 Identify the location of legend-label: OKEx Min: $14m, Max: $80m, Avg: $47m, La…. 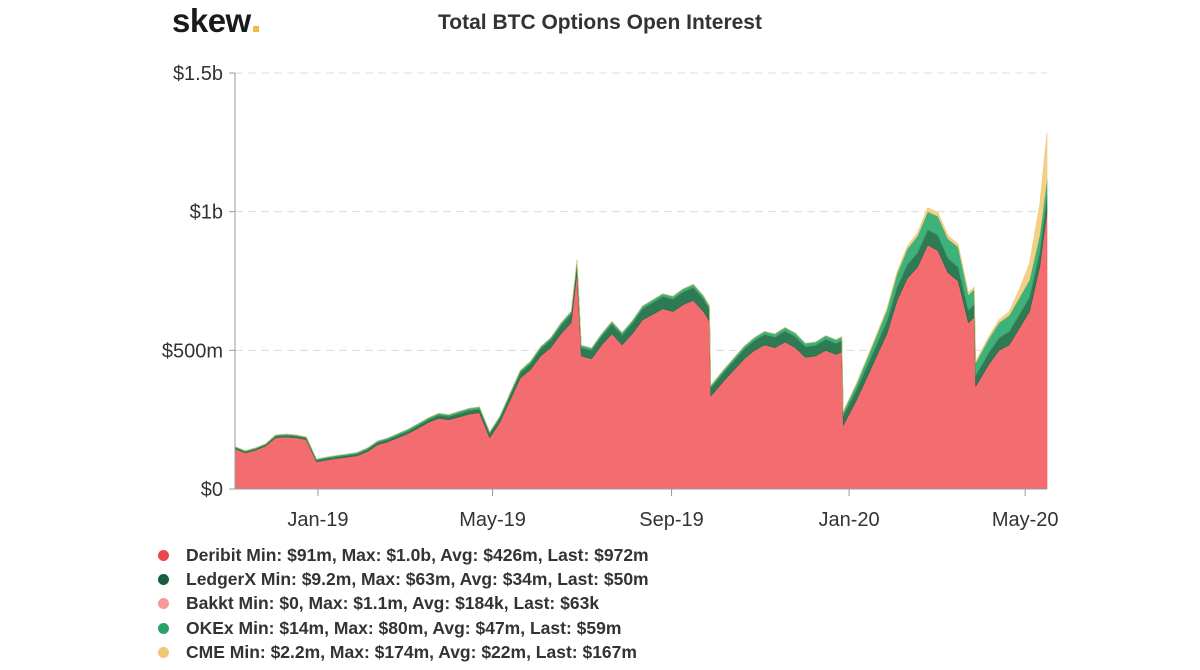
(404, 627).